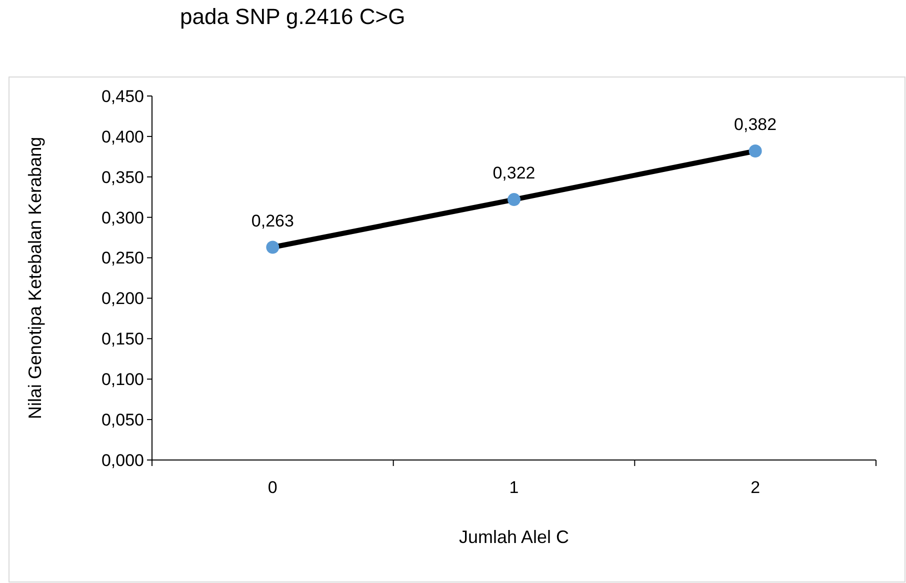 The width and height of the screenshot is (906, 583). I want to click on data-label: 0,382, so click(755, 124).